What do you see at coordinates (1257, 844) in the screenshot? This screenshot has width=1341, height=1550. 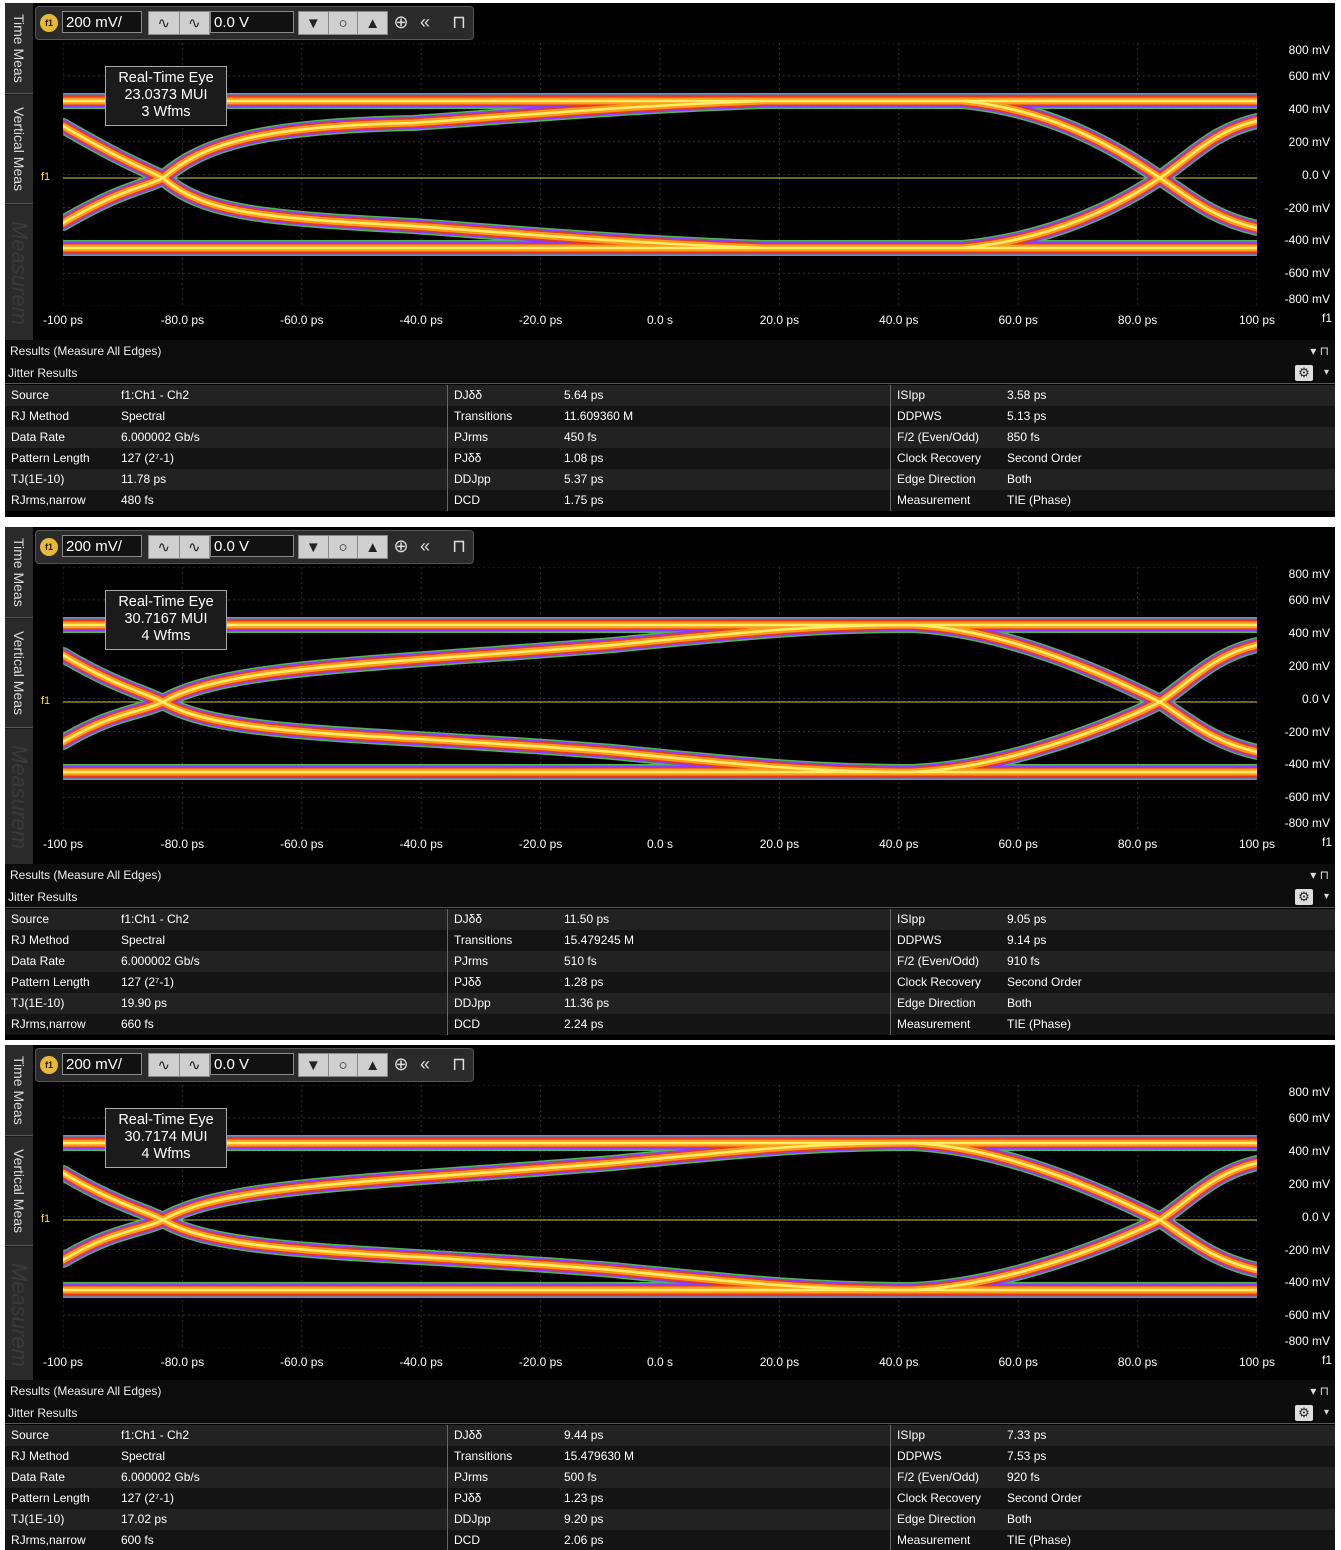 I see `x-axis-label: 100 ps` at bounding box center [1257, 844].